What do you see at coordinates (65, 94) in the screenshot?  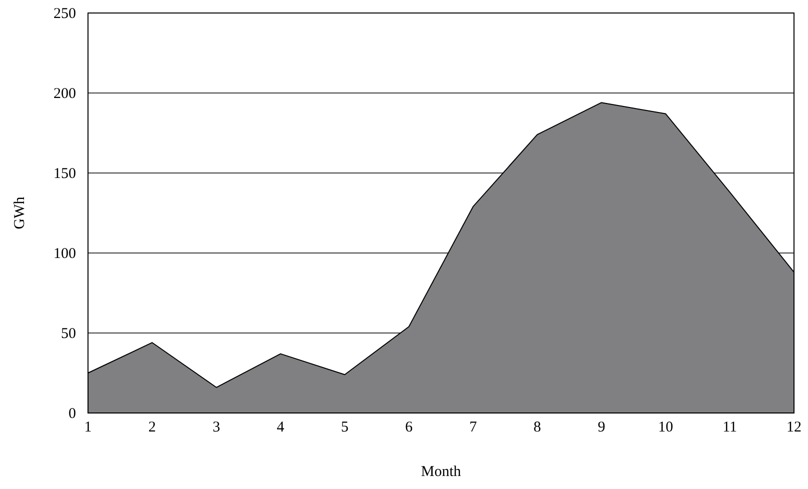 I see `y-tick-label: 200` at bounding box center [65, 94].